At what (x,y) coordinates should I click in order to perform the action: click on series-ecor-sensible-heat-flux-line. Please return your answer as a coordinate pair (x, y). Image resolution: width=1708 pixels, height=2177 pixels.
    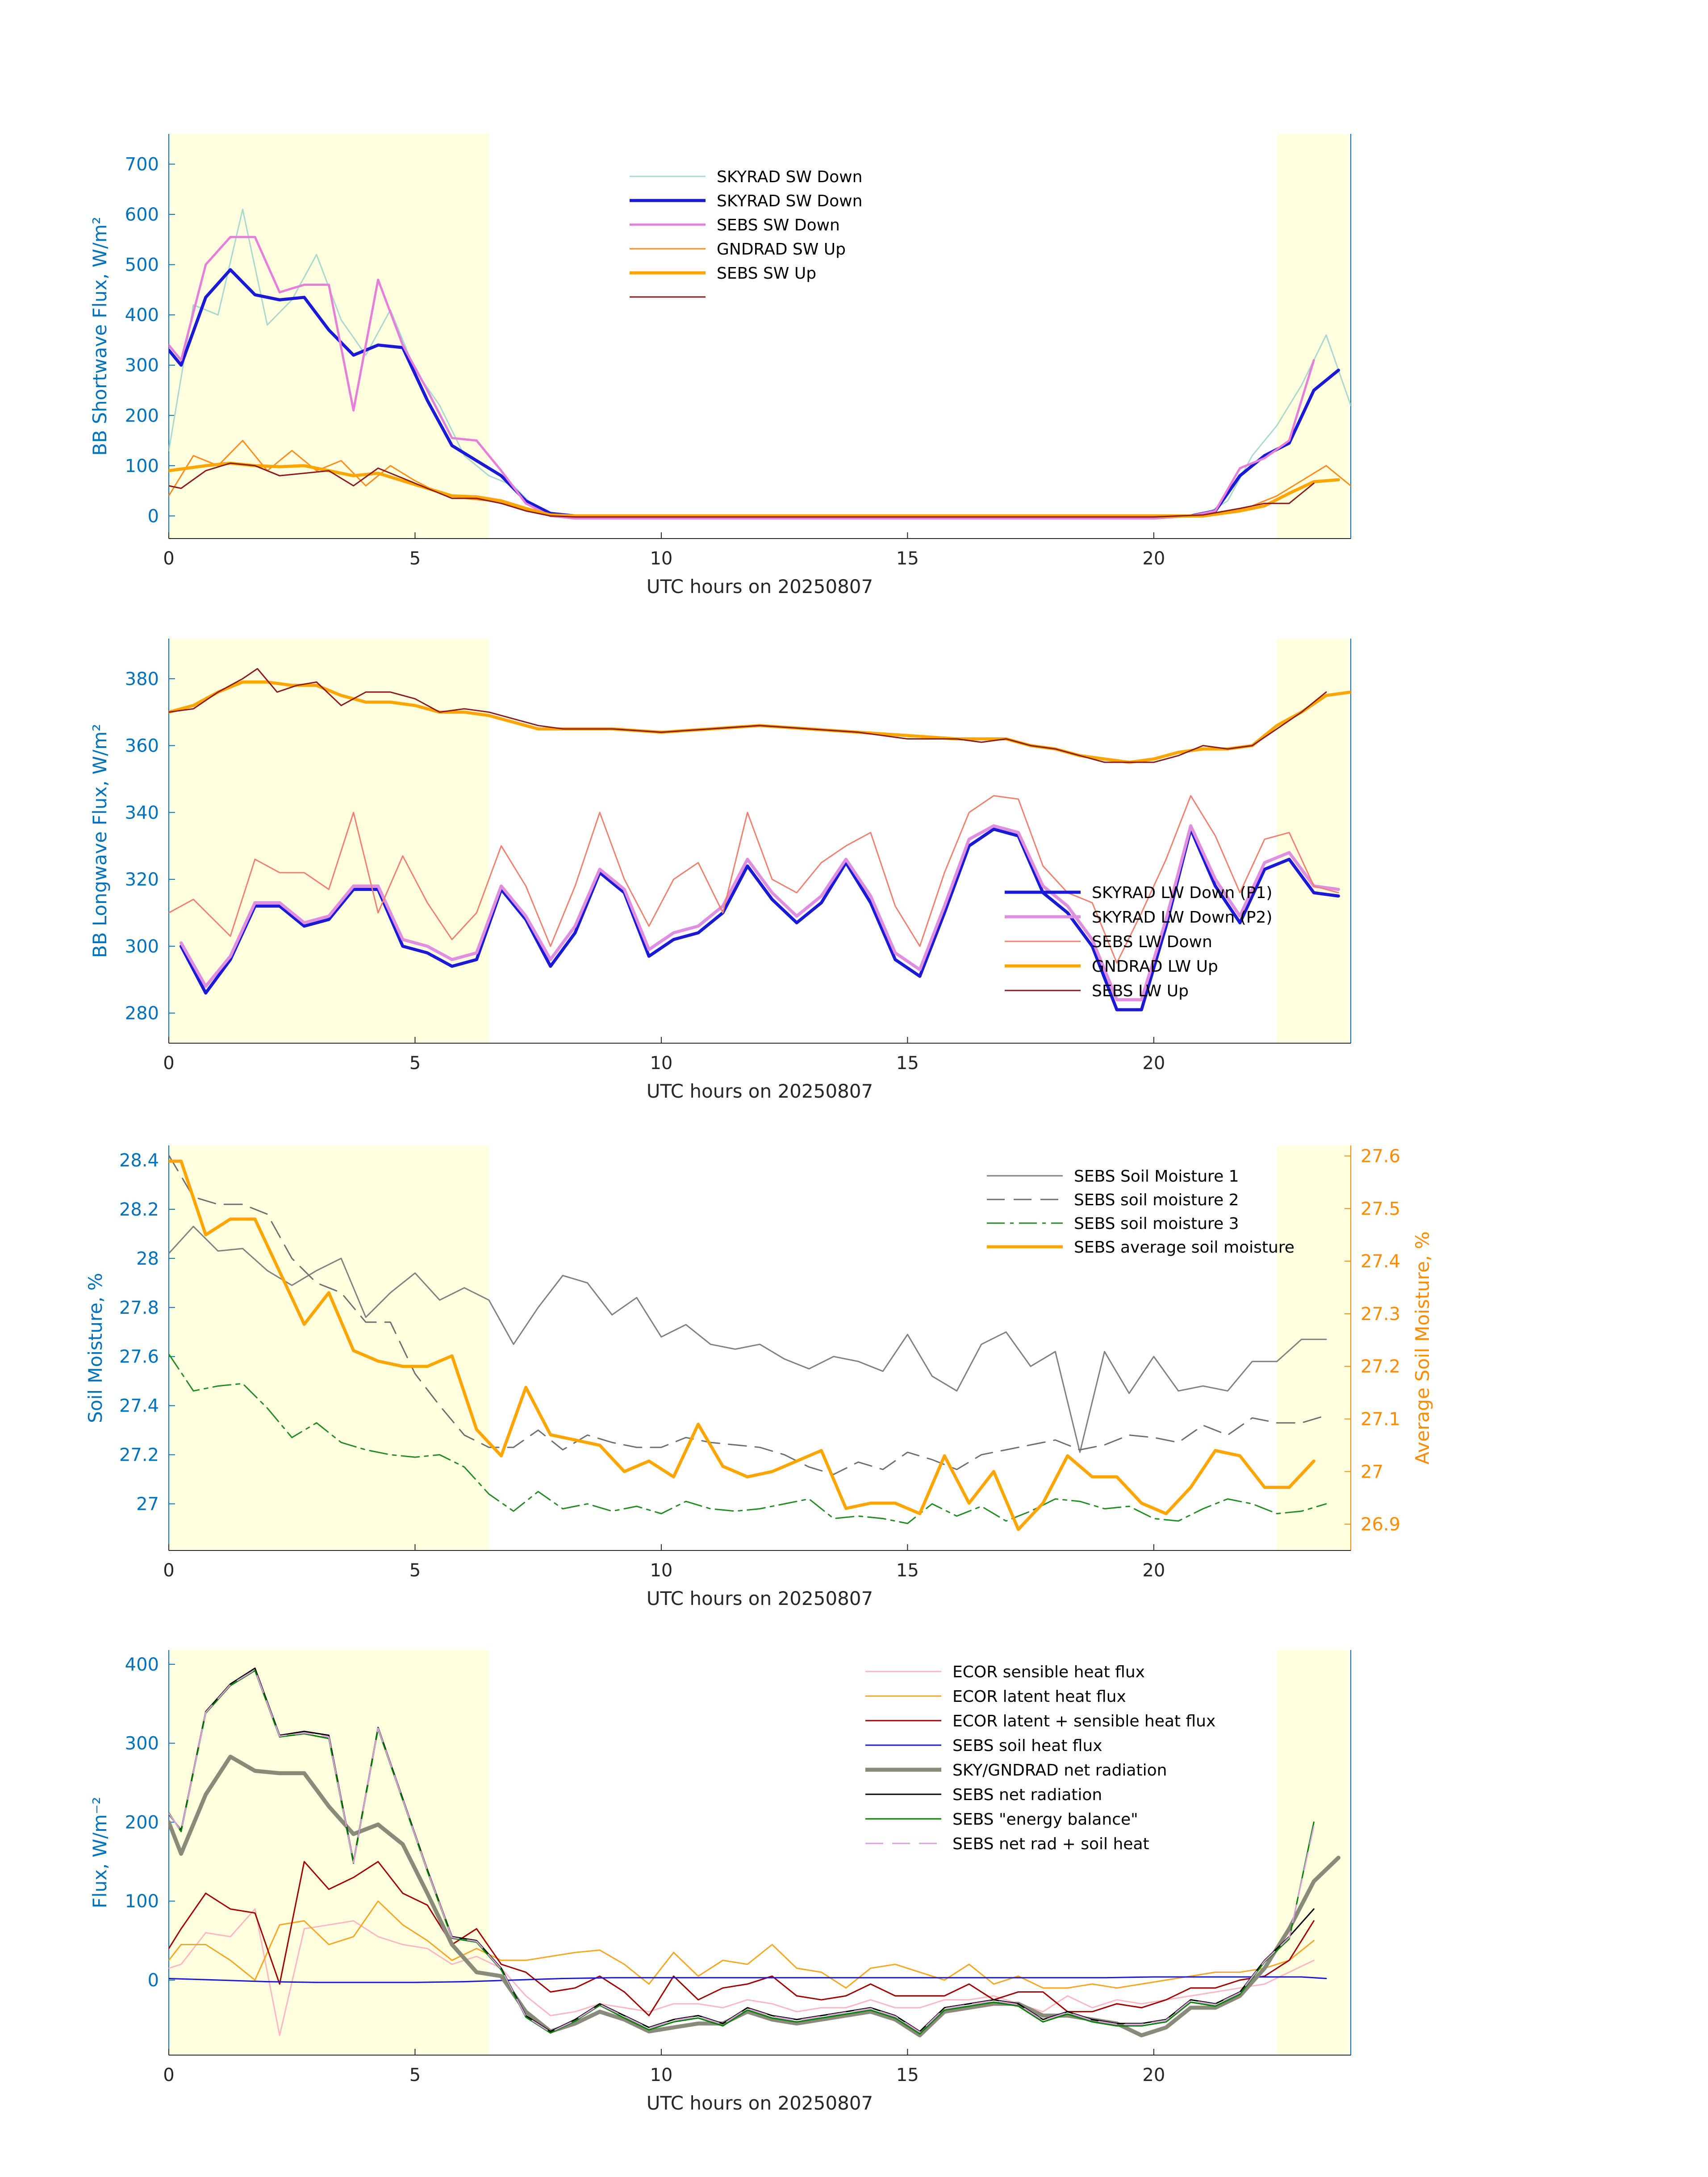
    Looking at the image, I should click on (742, 1972).